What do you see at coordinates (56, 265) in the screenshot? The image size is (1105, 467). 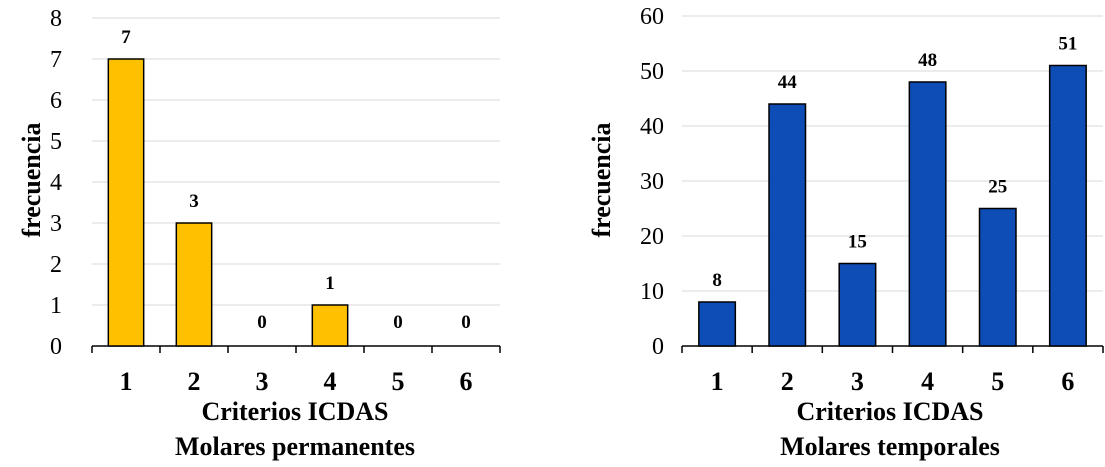 I see `y-tick-label: 2` at bounding box center [56, 265].